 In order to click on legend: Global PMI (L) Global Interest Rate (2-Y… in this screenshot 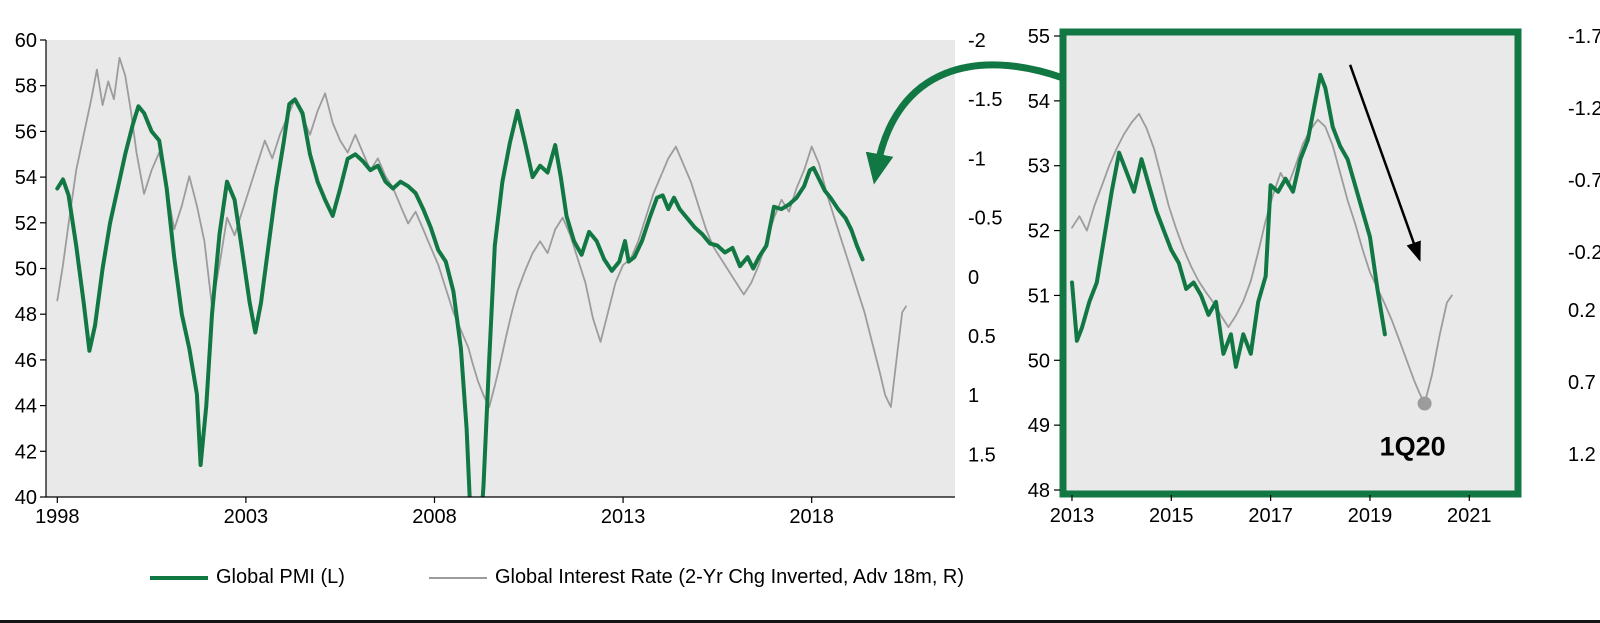, I will do `click(557, 577)`.